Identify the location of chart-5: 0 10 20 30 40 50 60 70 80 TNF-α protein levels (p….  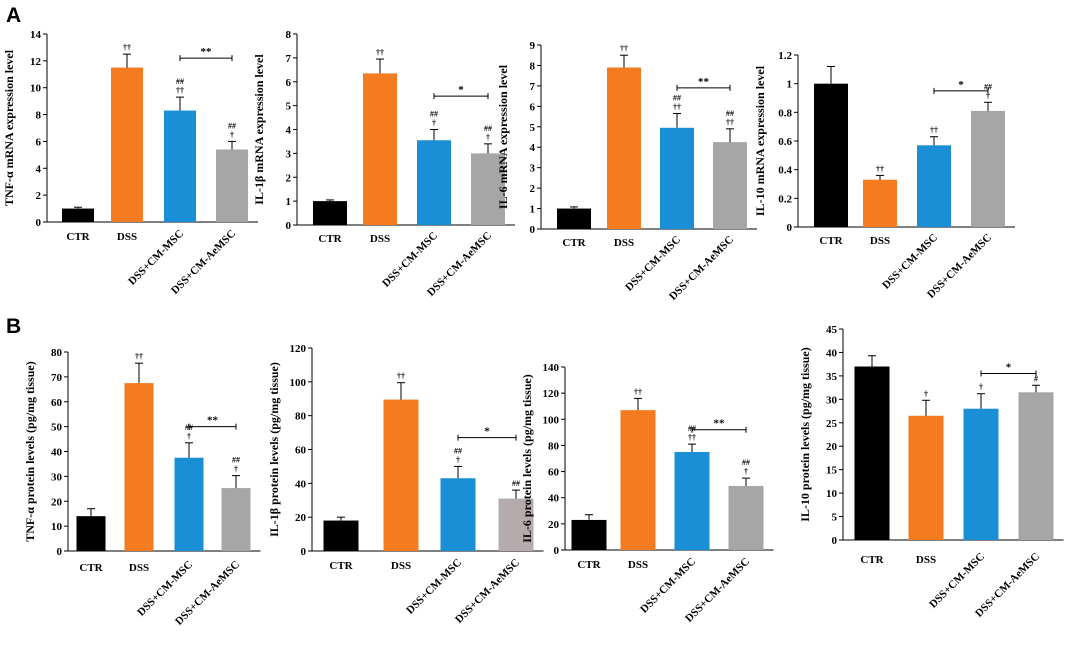
(142, 487).